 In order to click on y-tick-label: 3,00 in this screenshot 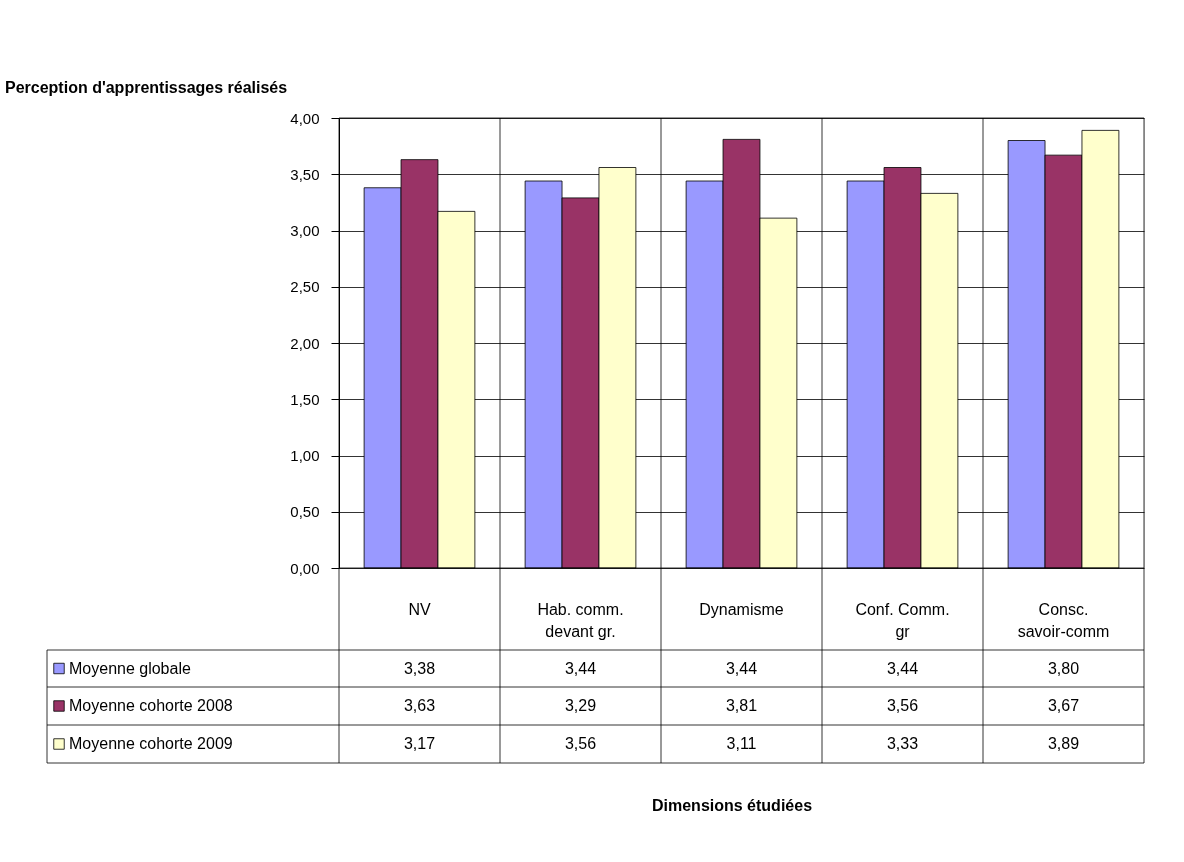, I will do `click(305, 230)`.